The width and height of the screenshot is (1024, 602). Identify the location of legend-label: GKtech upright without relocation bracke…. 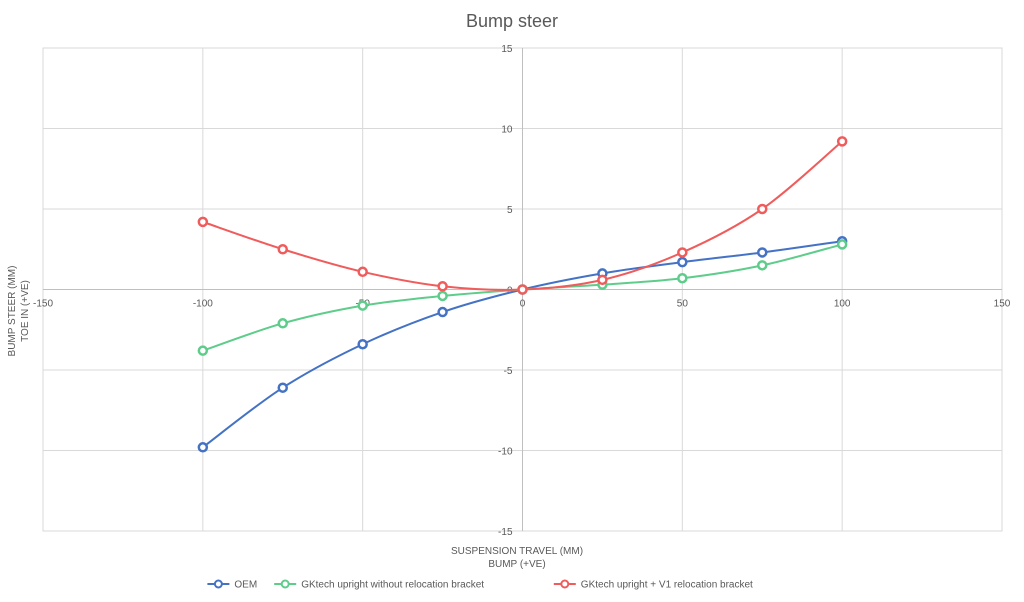
(392, 585).